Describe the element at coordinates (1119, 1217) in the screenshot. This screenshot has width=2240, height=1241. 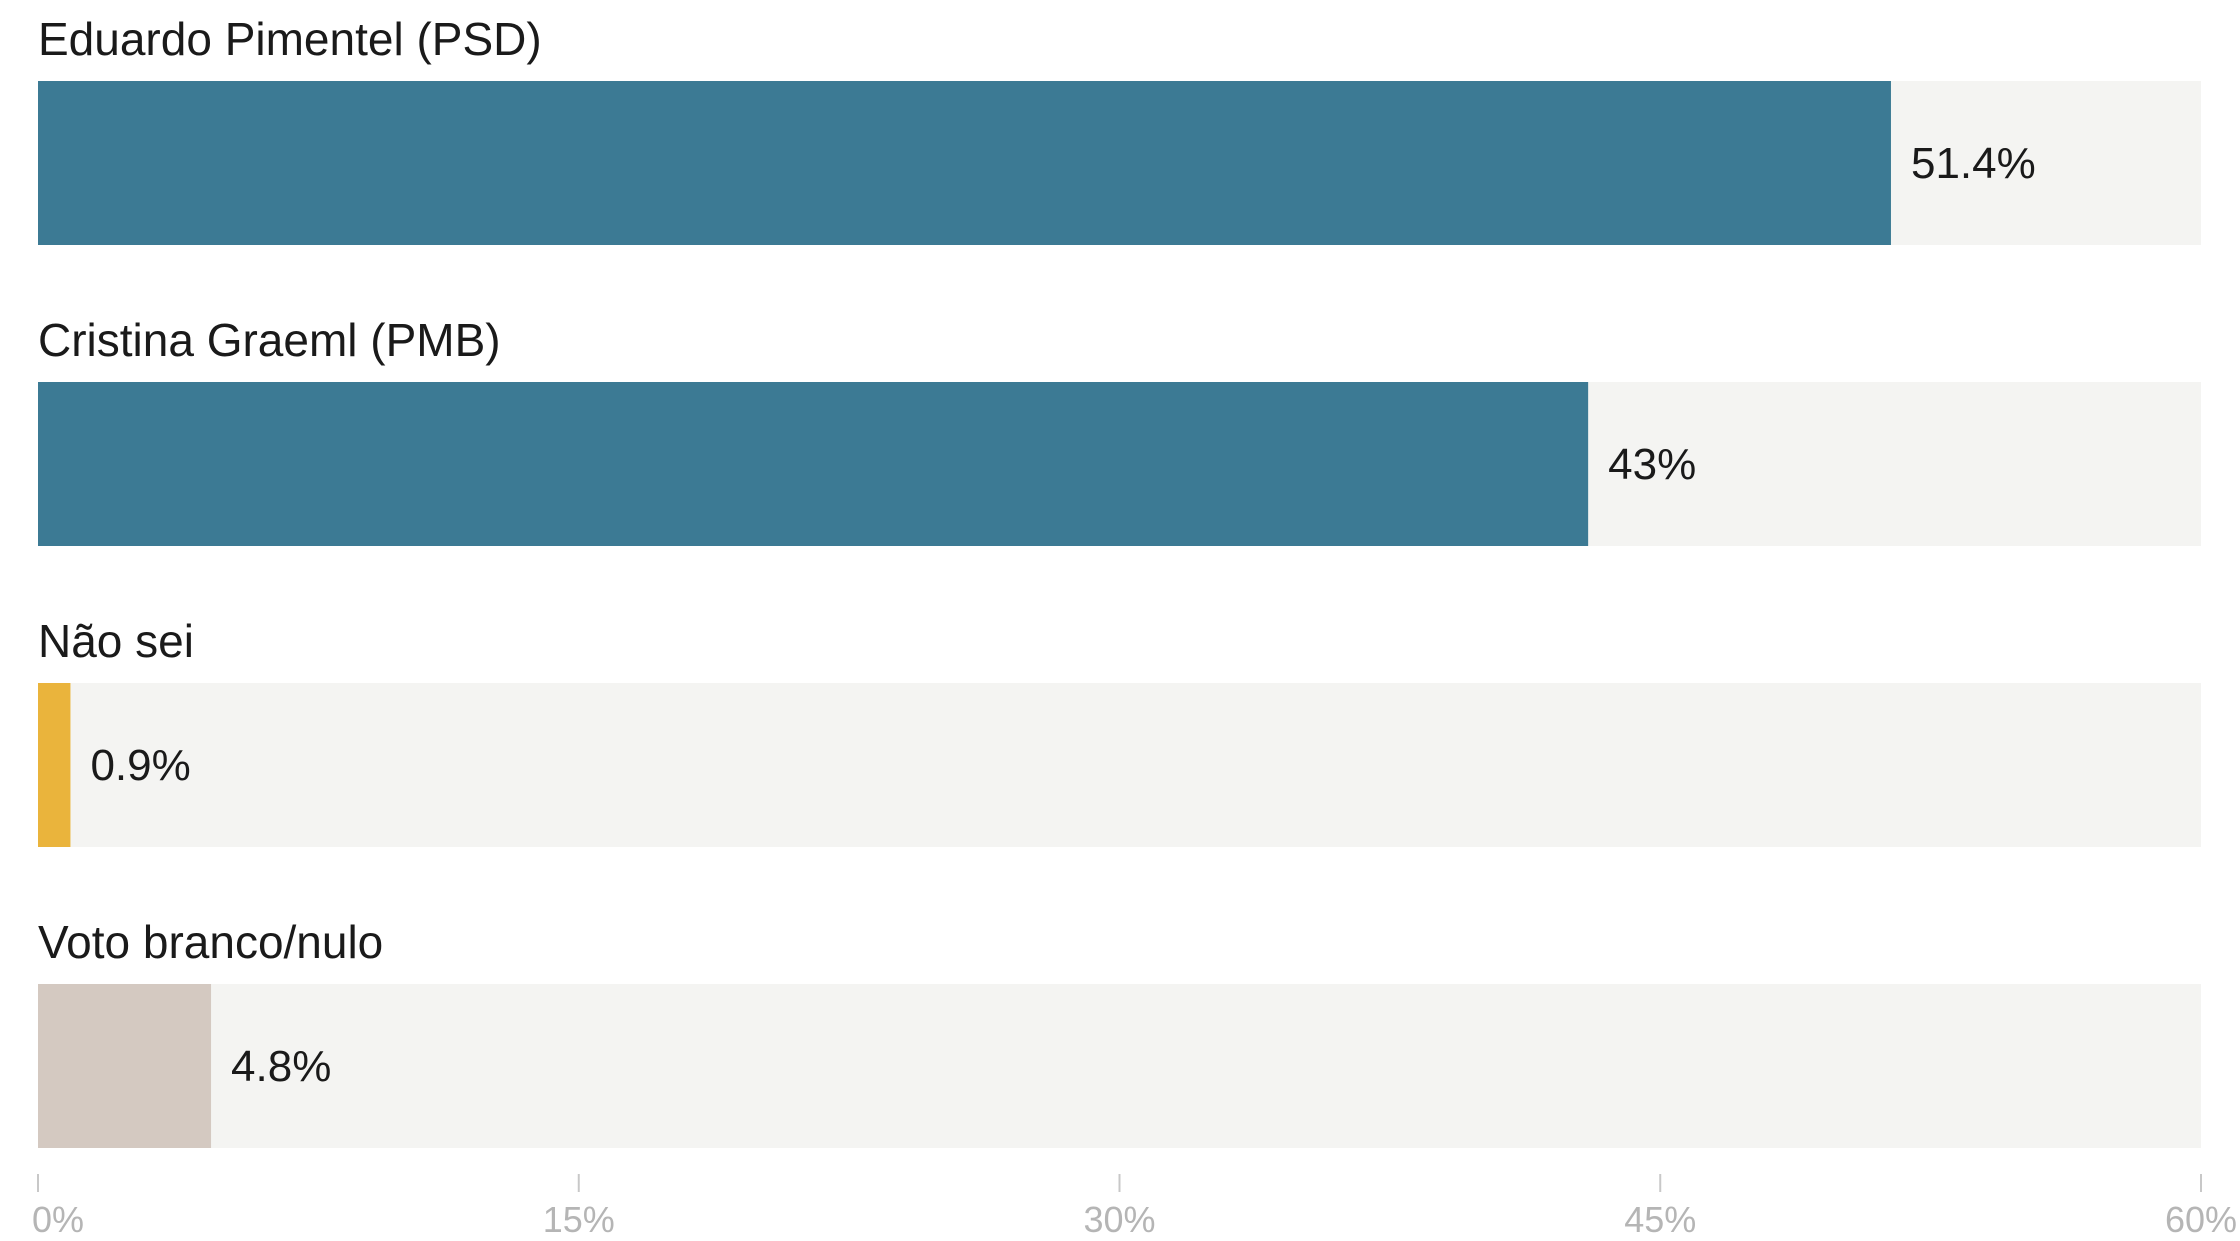
I see `x-tick-label: 30%` at that location.